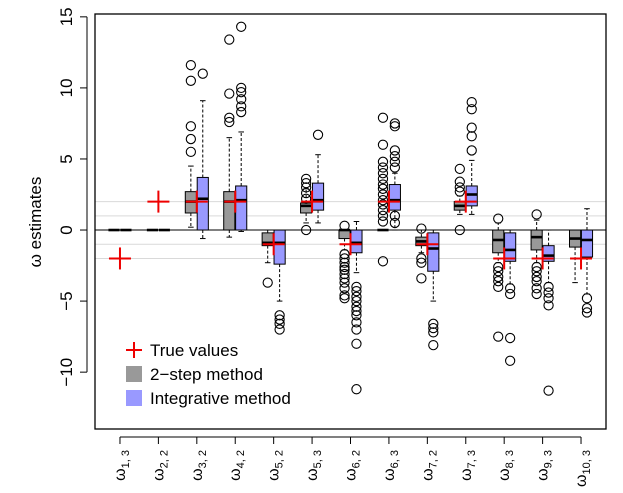  Describe the element at coordinates (66, 87) in the screenshot. I see `y-tick-label: 10` at that location.